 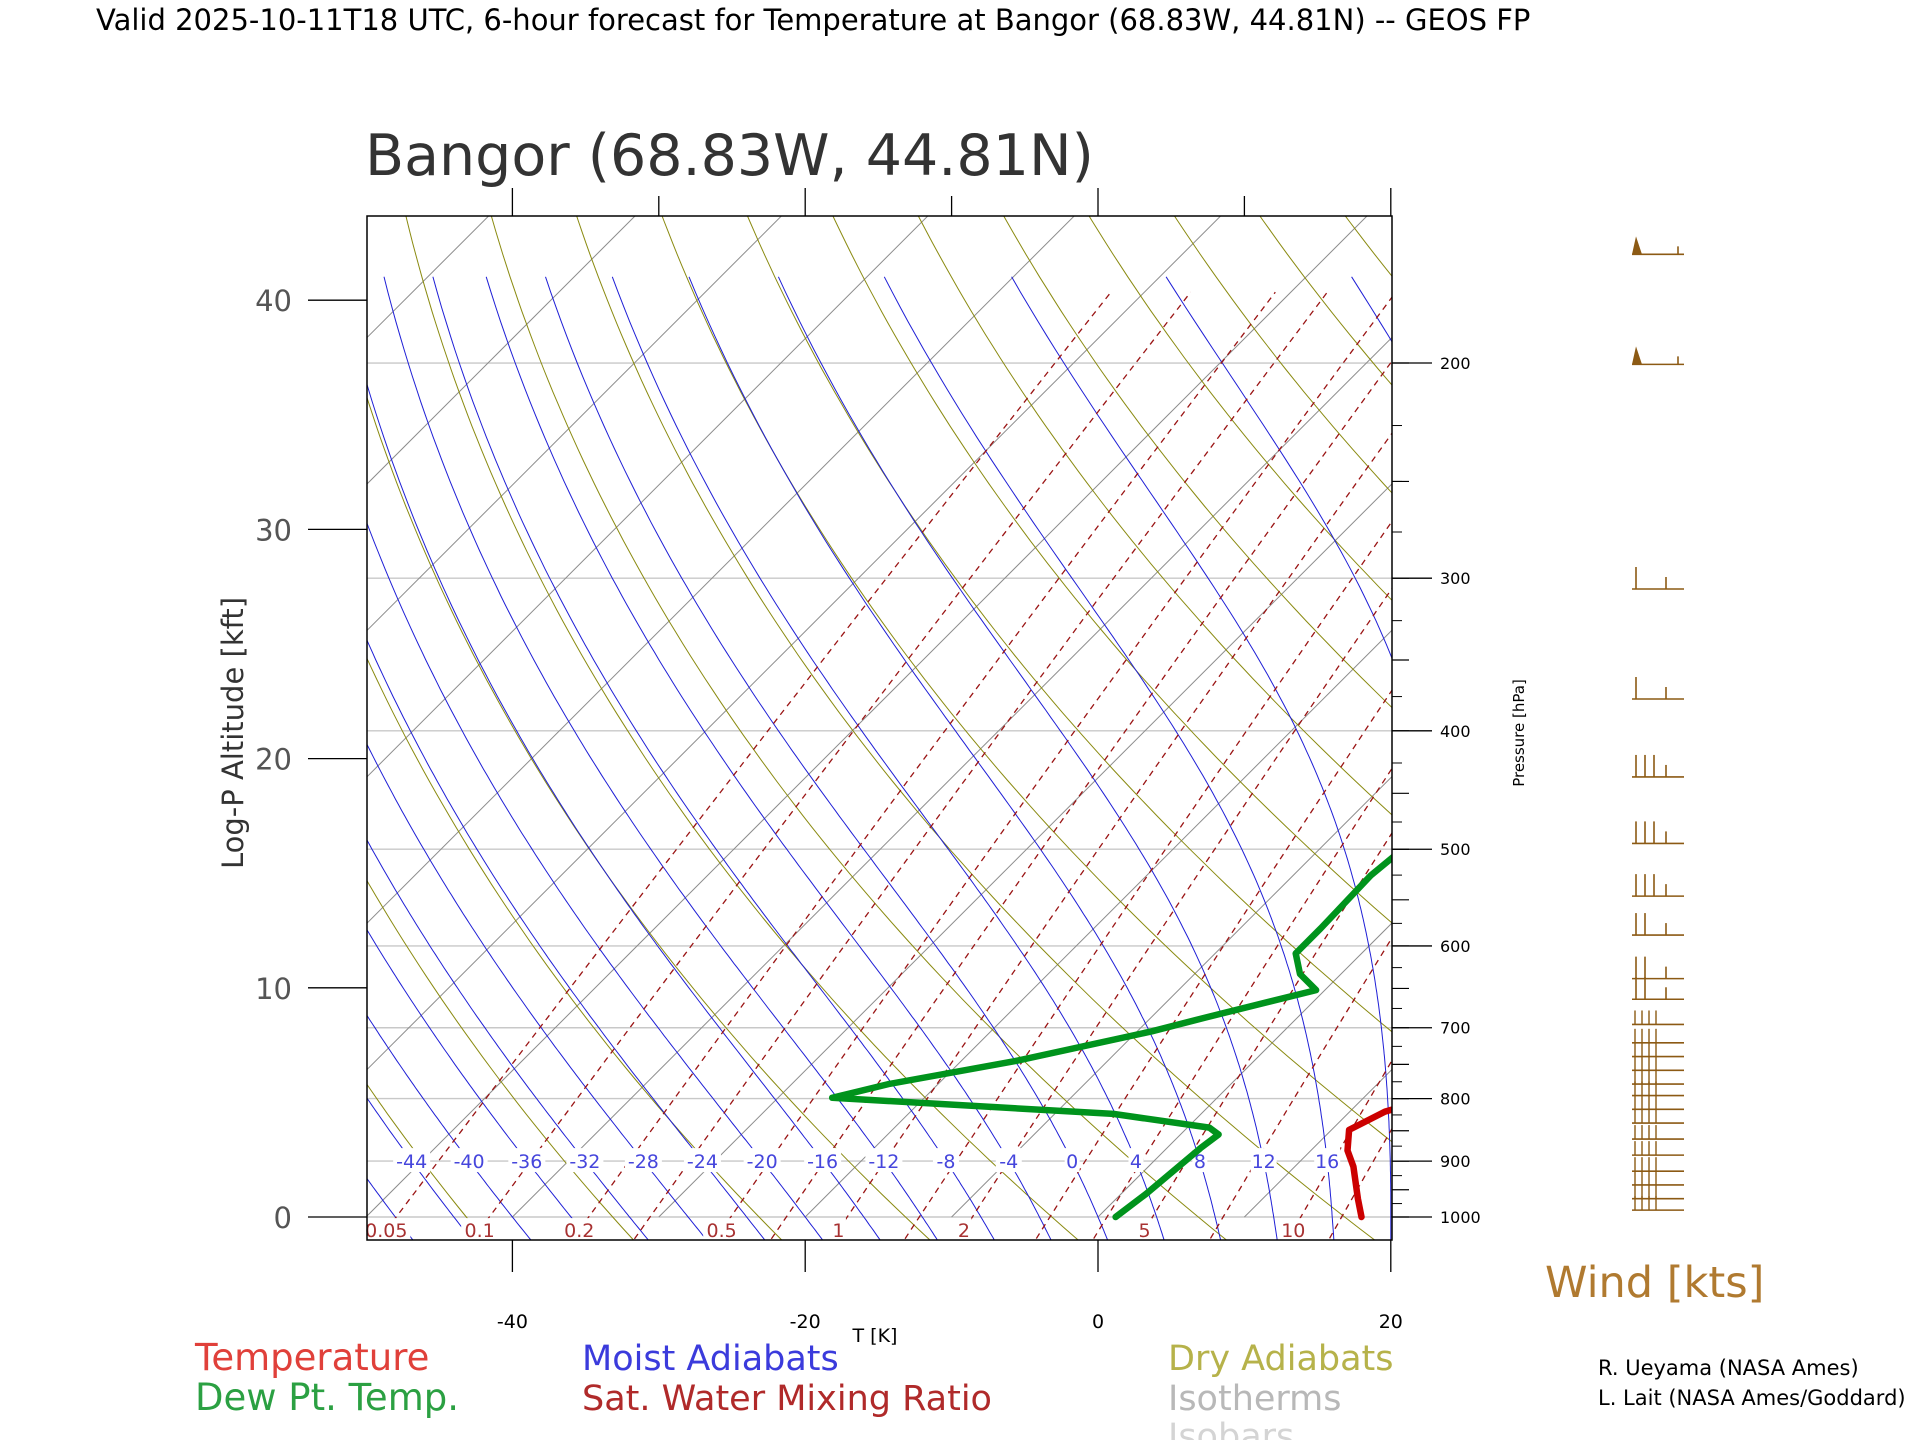 I want to click on mixing-ratio-label: 0.5, so click(x=722, y=1231).